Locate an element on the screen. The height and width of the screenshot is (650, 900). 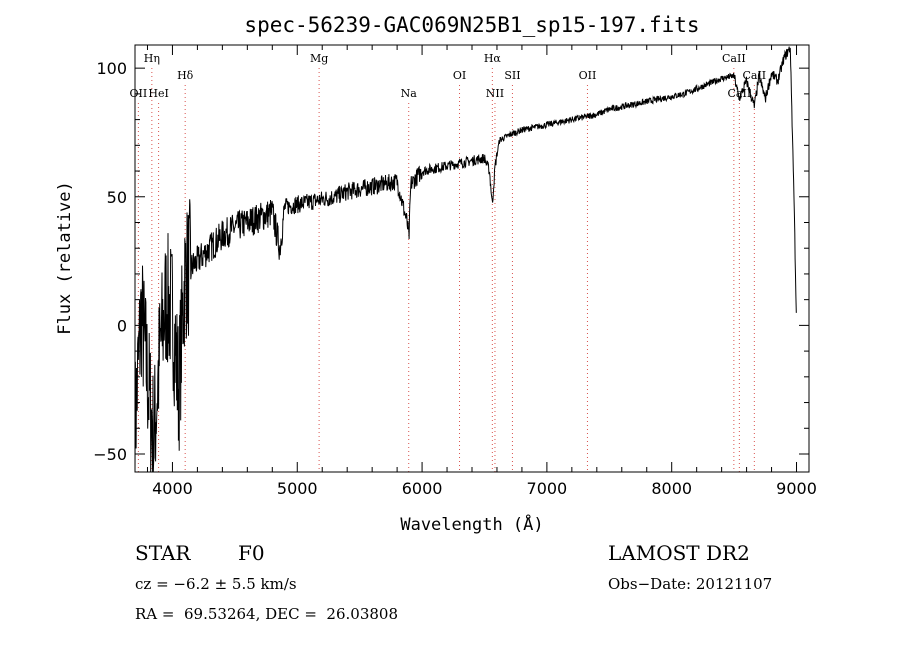
line-marker-label: Na is located at coordinates (409, 93).